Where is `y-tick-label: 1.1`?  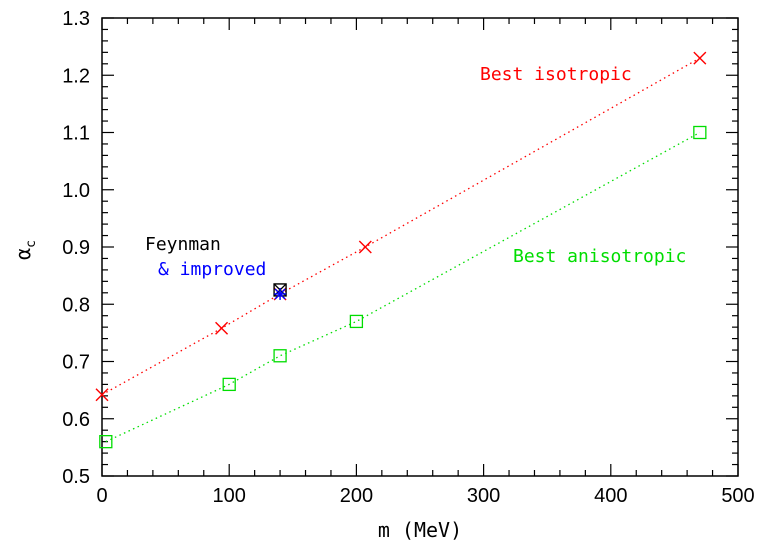 y-tick-label: 1.1 is located at coordinates (76, 134).